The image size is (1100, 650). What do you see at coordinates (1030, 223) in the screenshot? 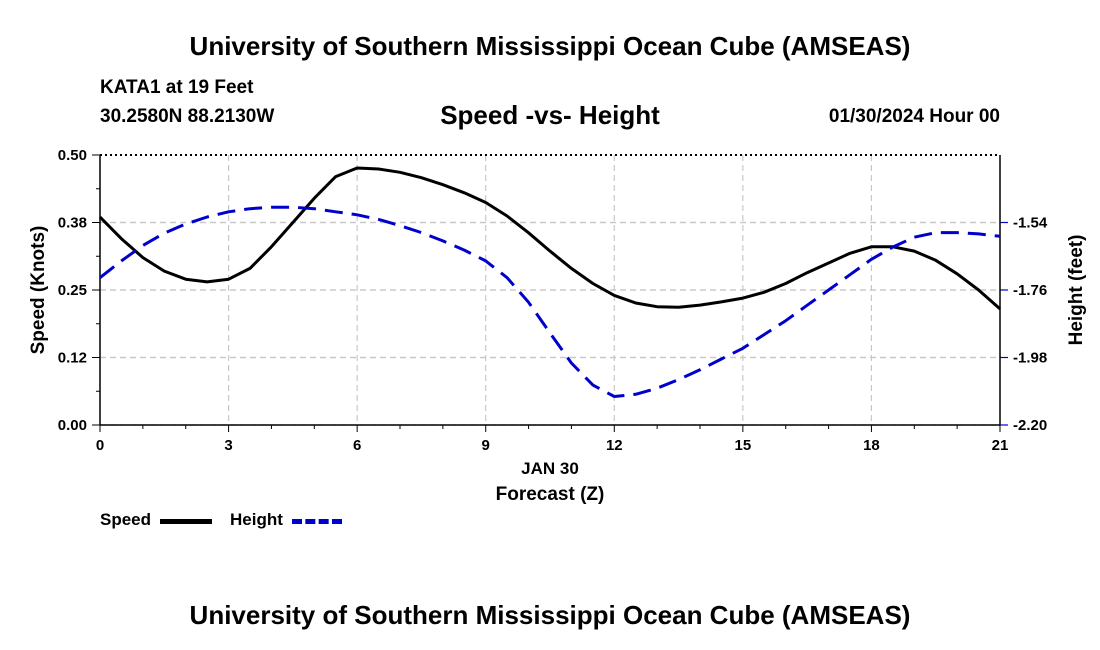
I see `right-tick-label: -1.54` at bounding box center [1030, 223].